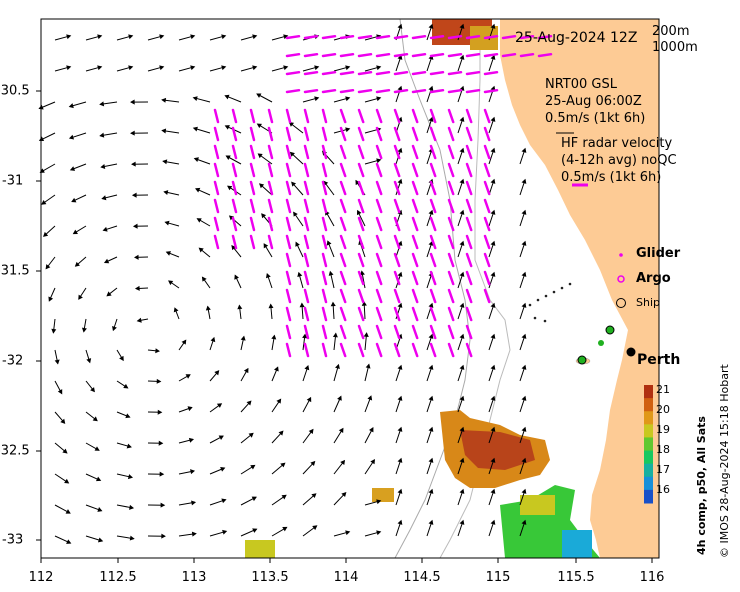 The width and height of the screenshot is (740, 592). I want to click on perth-label: Perth, so click(659, 360).